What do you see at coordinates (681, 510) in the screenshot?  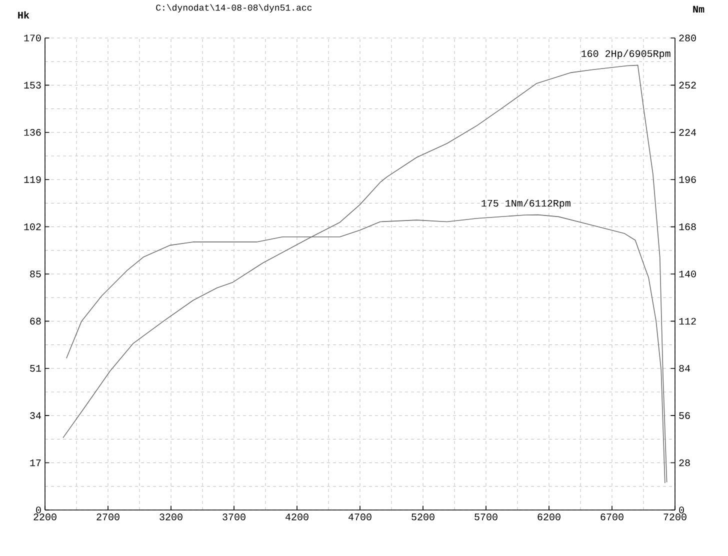 I see `y2-tick-label: 0` at bounding box center [681, 510].